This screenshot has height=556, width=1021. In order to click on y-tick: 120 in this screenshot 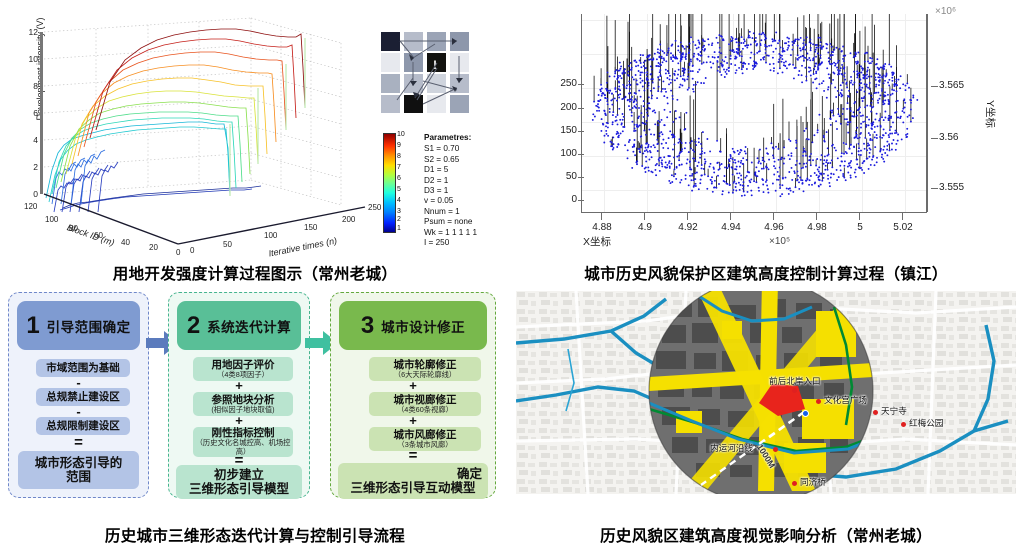, I will do `click(31, 206)`.